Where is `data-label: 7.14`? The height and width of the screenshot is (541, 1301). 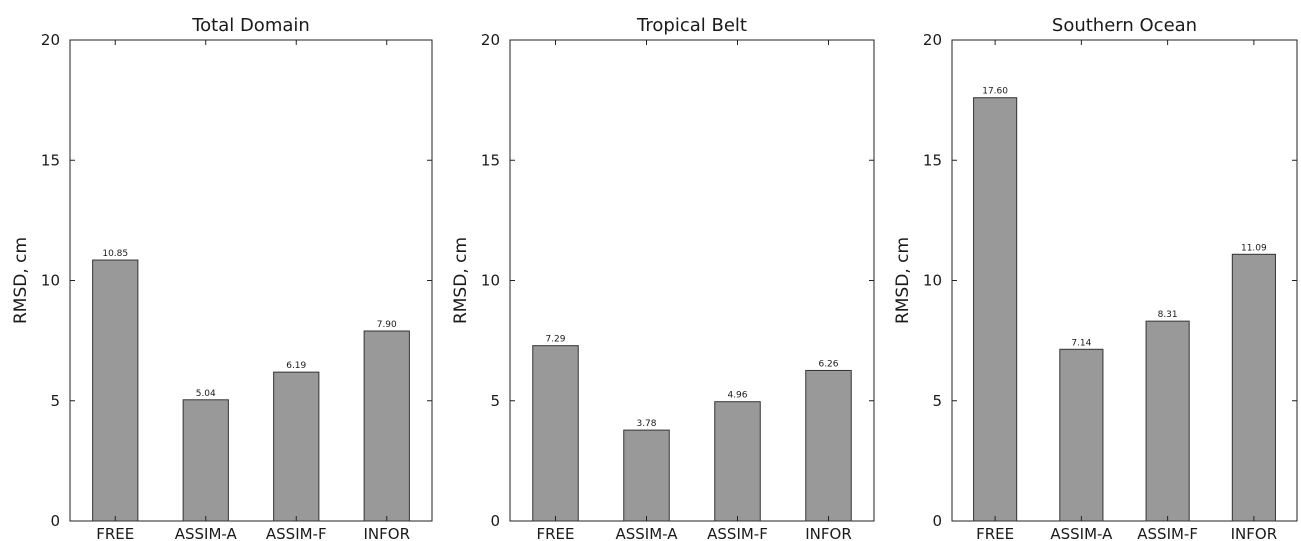 data-label: 7.14 is located at coordinates (1081, 343).